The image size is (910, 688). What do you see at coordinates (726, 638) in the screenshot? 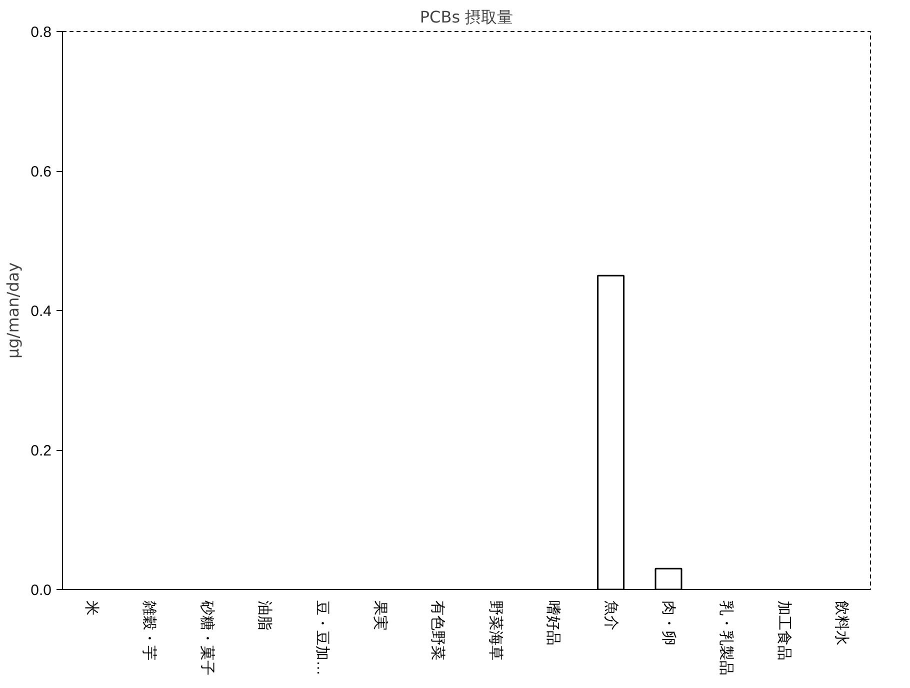
I see `x-tick-label: 乳・乳製品` at bounding box center [726, 638].